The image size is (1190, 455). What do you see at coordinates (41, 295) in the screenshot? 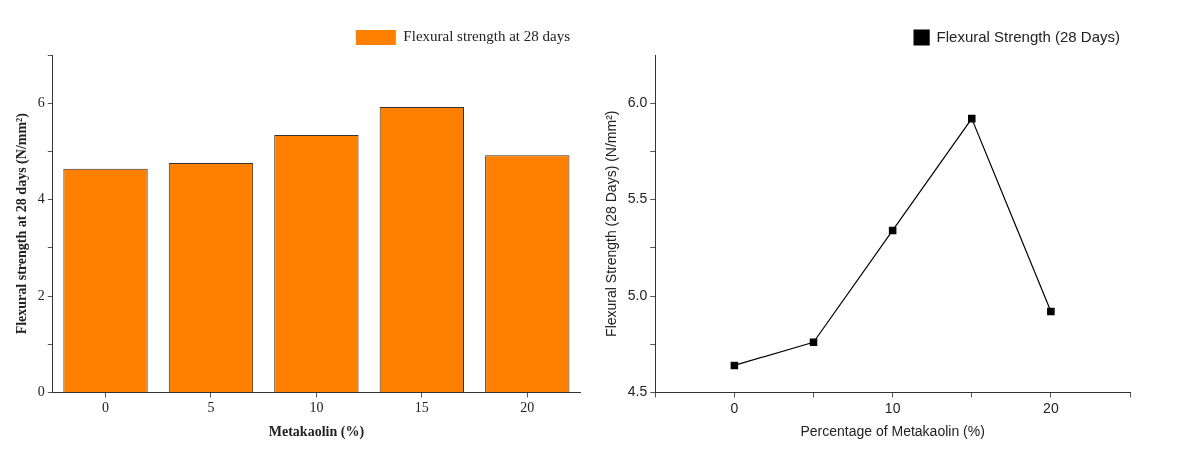
I see `y-tick-label: 2` at bounding box center [41, 295].